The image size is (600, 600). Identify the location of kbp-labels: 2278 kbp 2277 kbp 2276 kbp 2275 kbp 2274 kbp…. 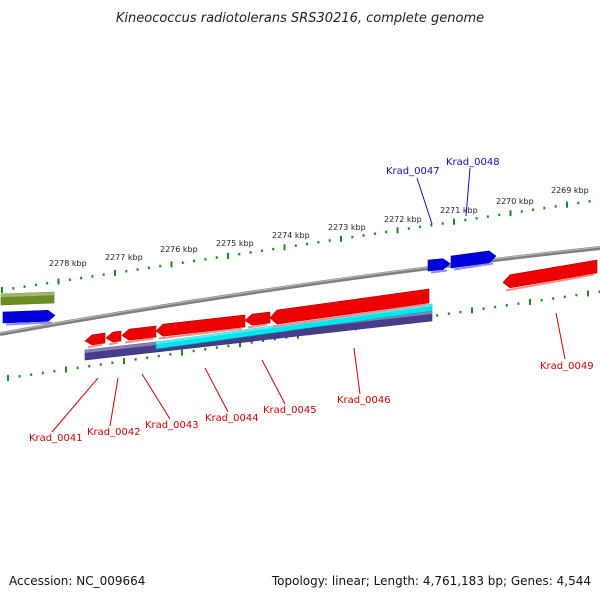
(319, 227).